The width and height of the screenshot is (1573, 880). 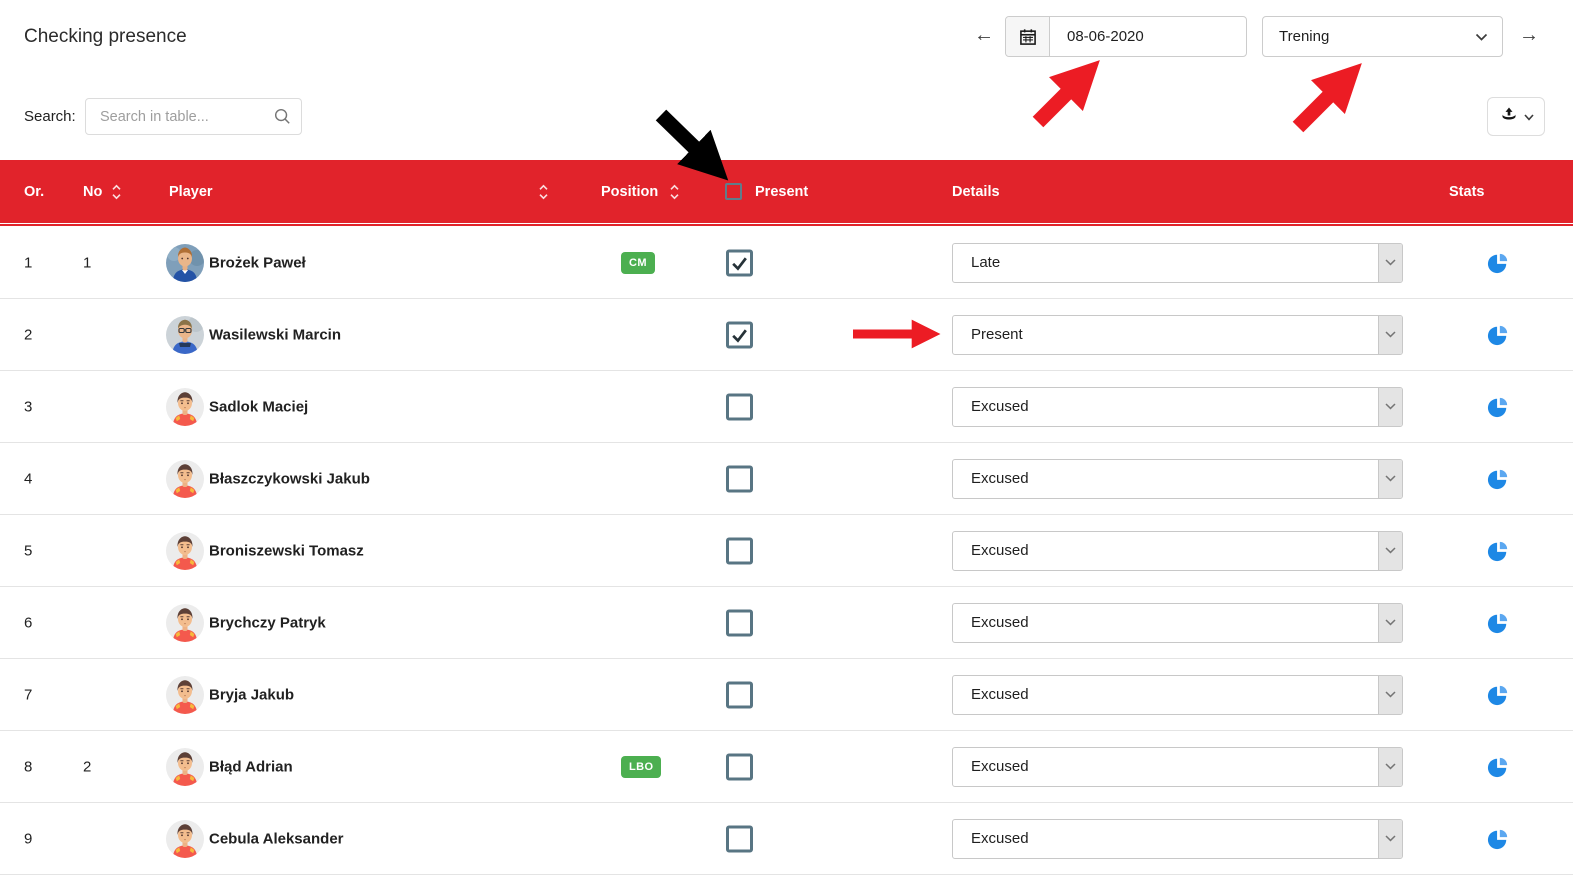 I want to click on prev-date-button: ←, so click(x=984, y=35).